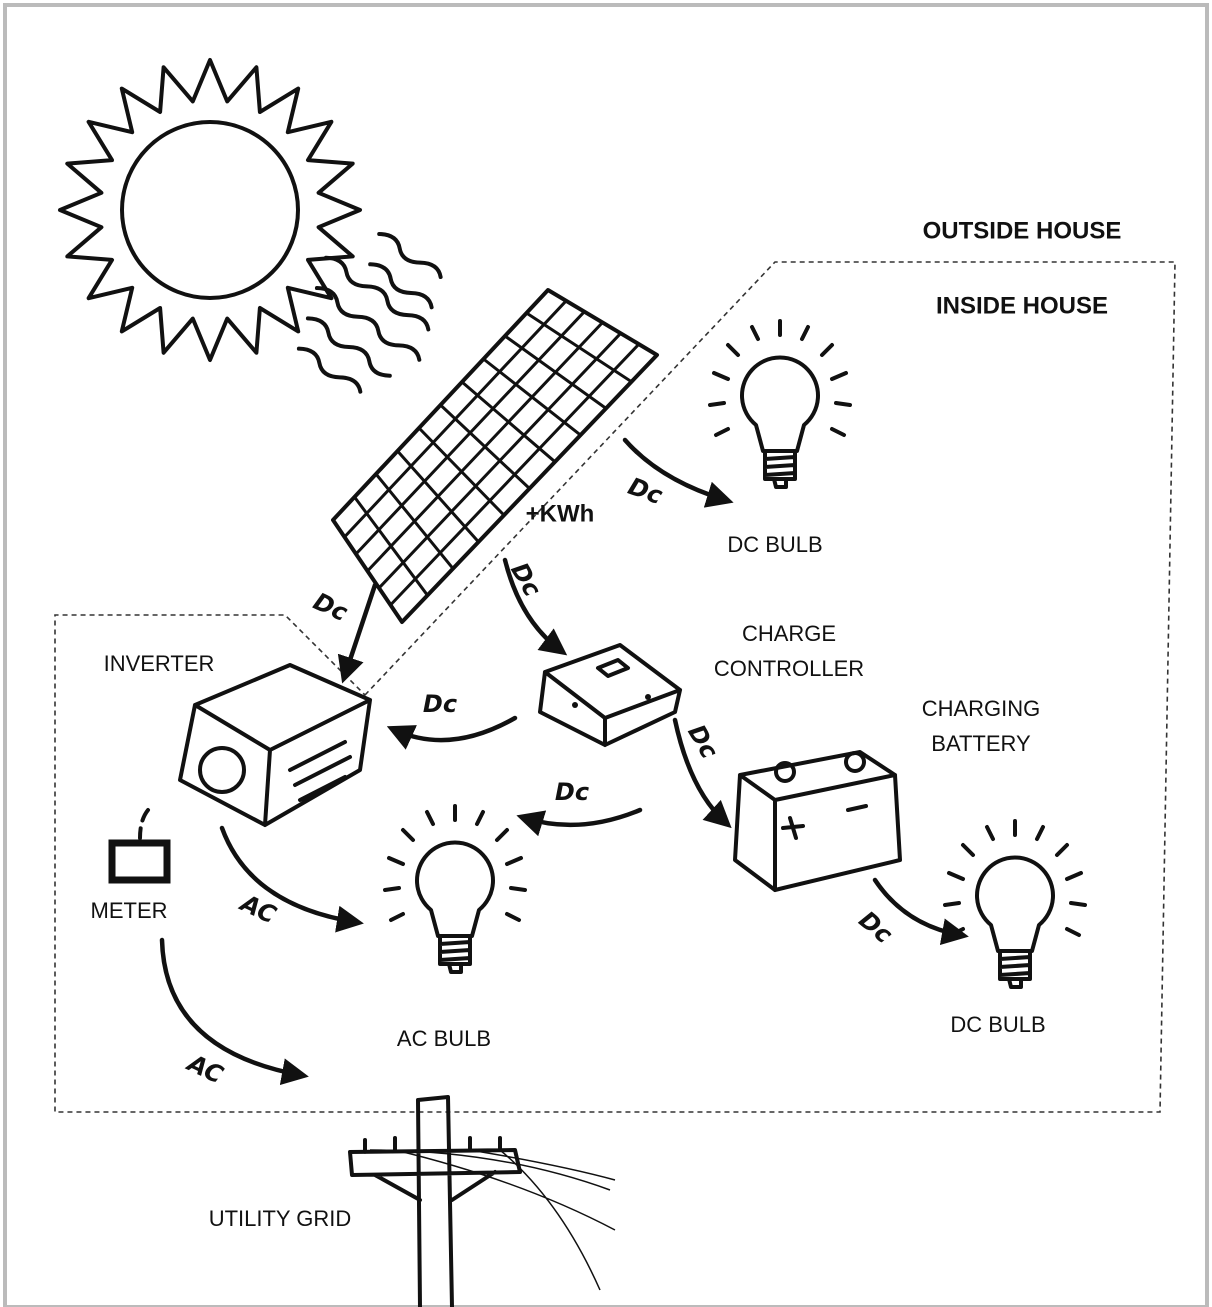  I want to click on node-label: AC BULB, so click(444, 1038).